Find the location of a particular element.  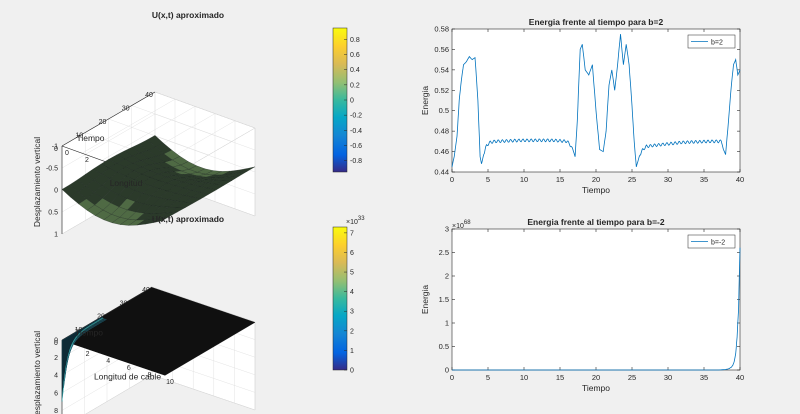

y-tick-label: 3 is located at coordinates (447, 229).